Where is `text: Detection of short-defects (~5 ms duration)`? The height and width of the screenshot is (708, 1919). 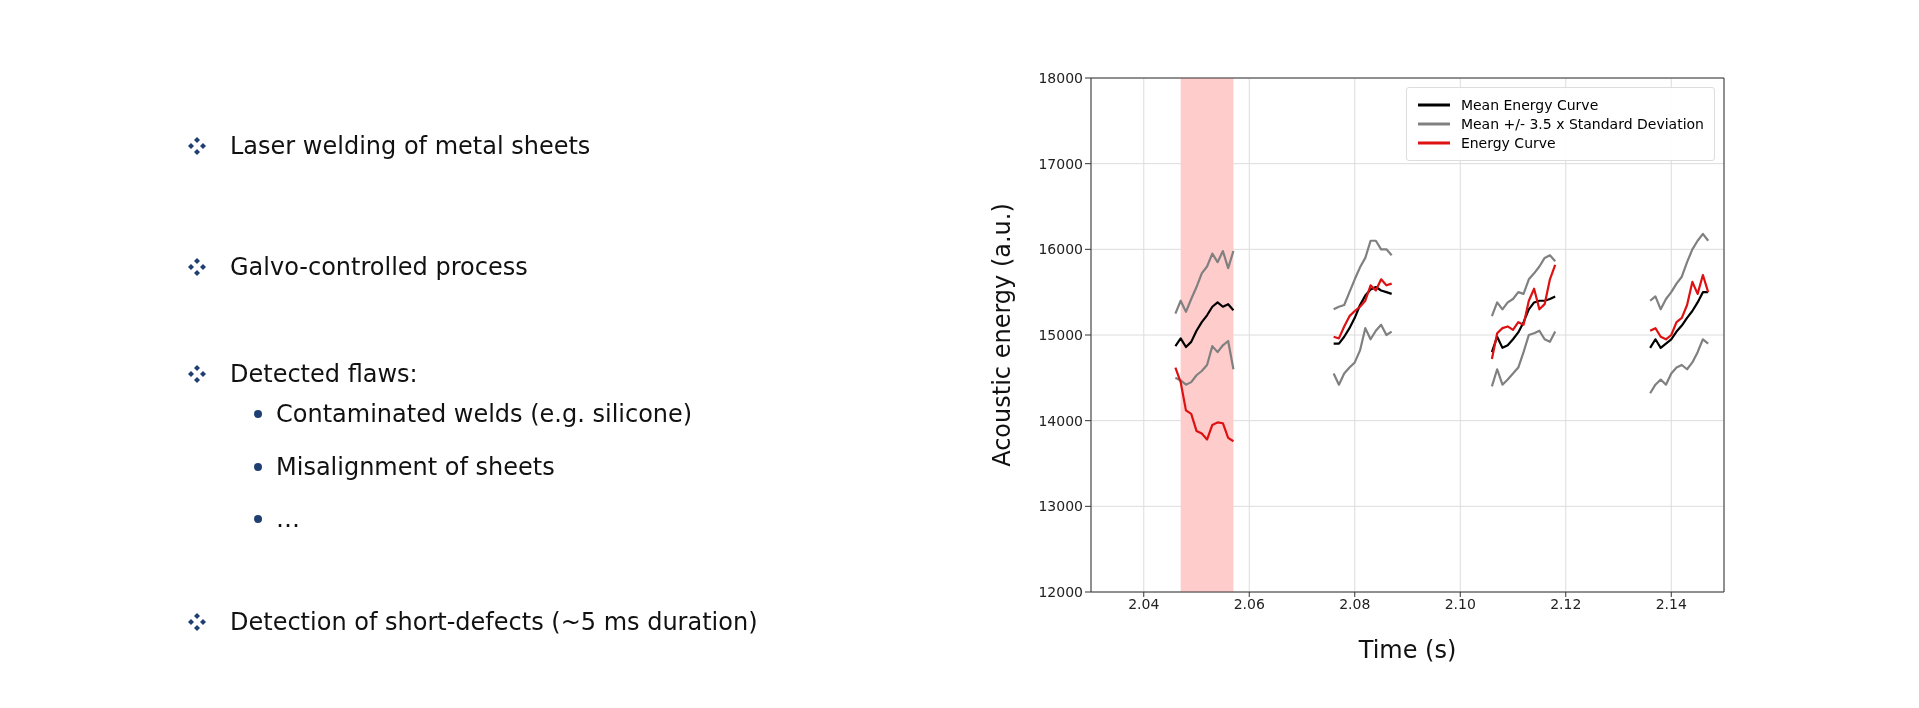 text: Detection of short-defects (~5 ms duration) is located at coordinates (494, 622).